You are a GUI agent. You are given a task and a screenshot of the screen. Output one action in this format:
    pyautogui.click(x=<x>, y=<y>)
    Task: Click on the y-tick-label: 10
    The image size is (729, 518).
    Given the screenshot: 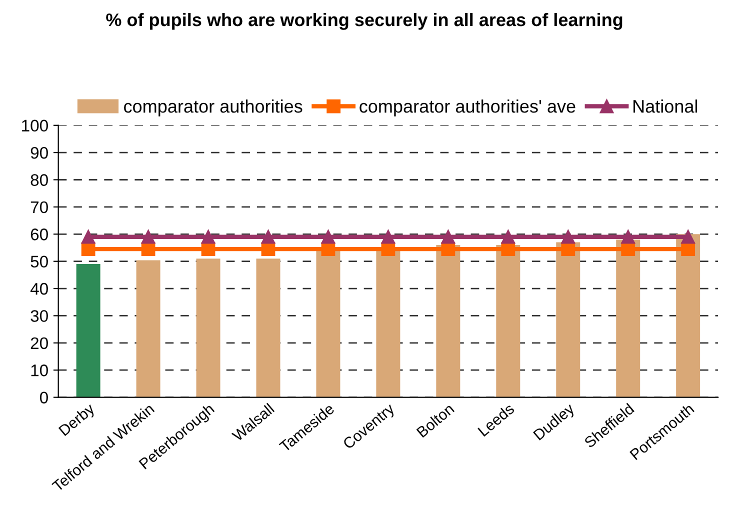 What is the action you would take?
    pyautogui.click(x=39, y=370)
    